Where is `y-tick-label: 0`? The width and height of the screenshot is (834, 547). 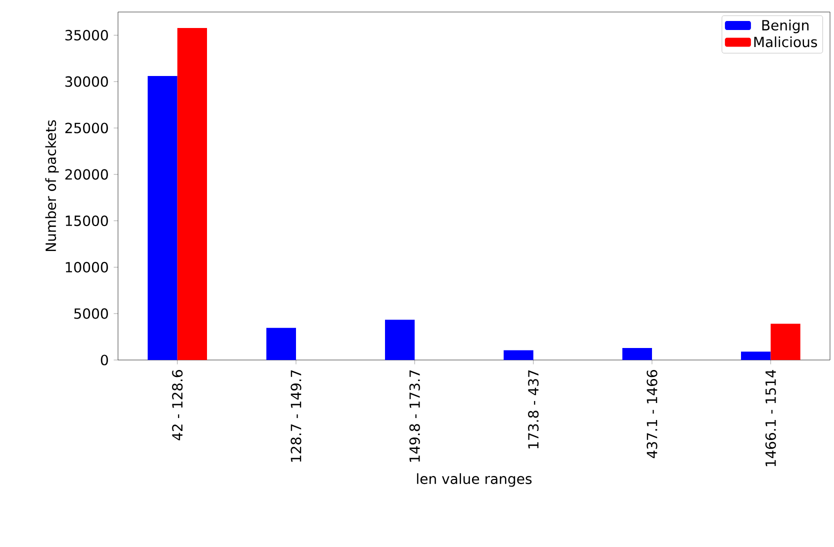
y-tick-label: 0 is located at coordinates (104, 360).